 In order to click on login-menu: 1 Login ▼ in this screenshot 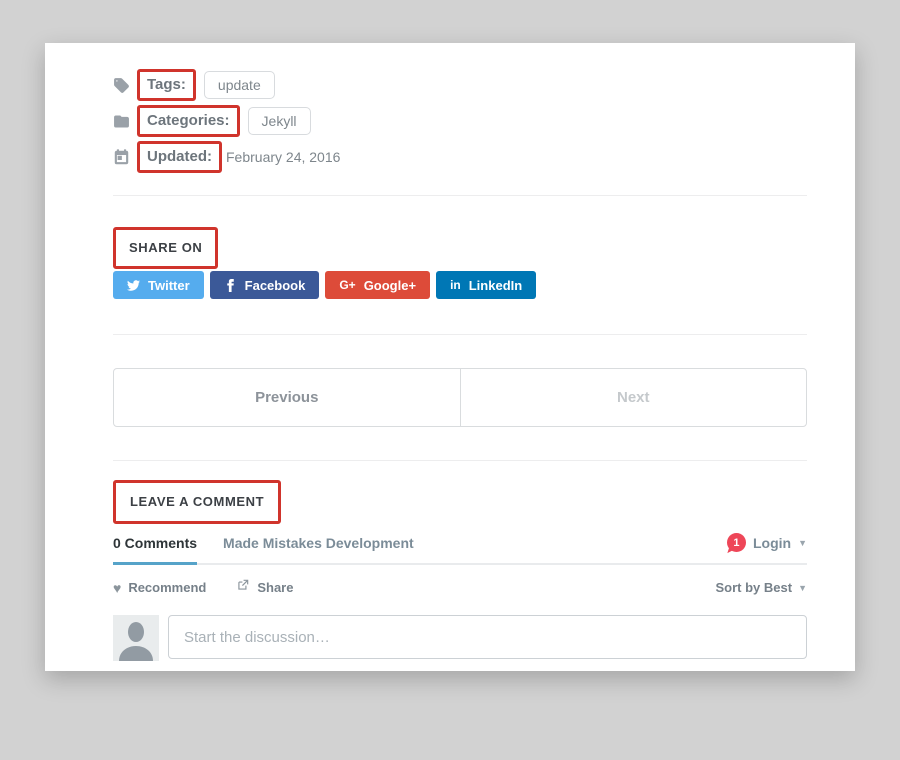, I will do `click(766, 548)`.